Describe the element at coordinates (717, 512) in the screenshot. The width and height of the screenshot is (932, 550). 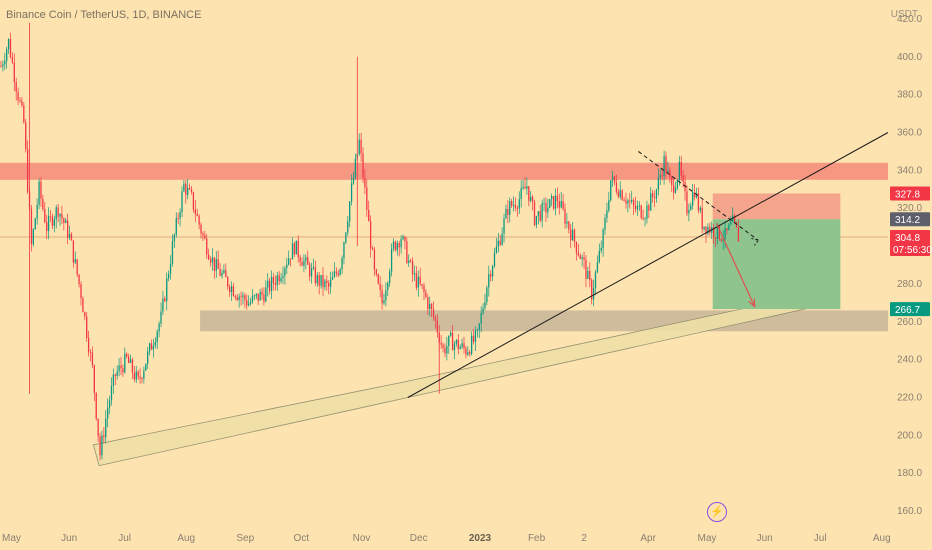
I see `lightning-bolt-icon: ⚡` at that location.